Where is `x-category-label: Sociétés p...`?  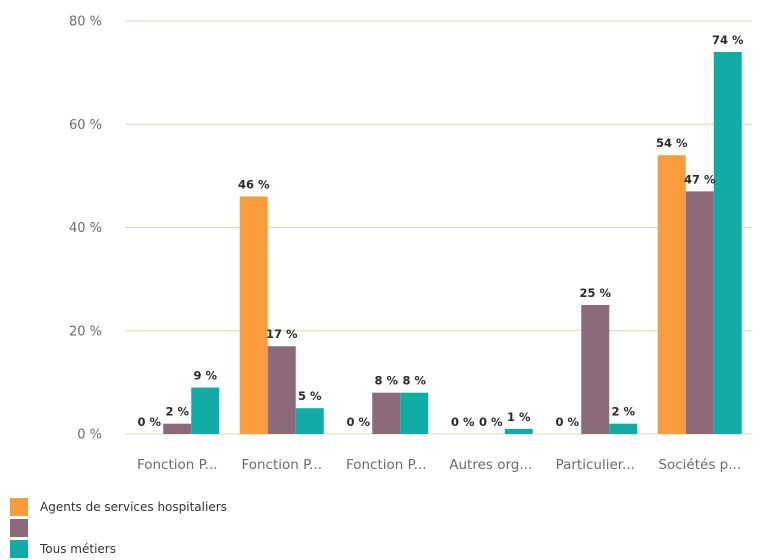
x-category-label: Sociétés p... is located at coordinates (699, 465).